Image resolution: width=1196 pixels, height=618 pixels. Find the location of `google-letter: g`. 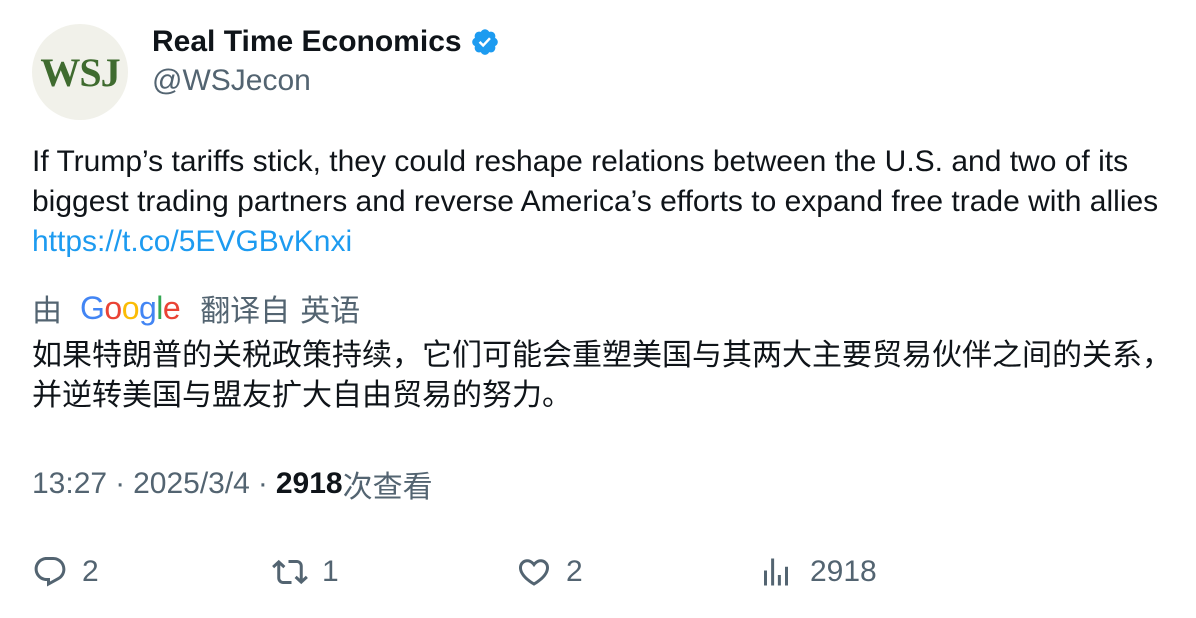

google-letter: g is located at coordinates (147, 307).